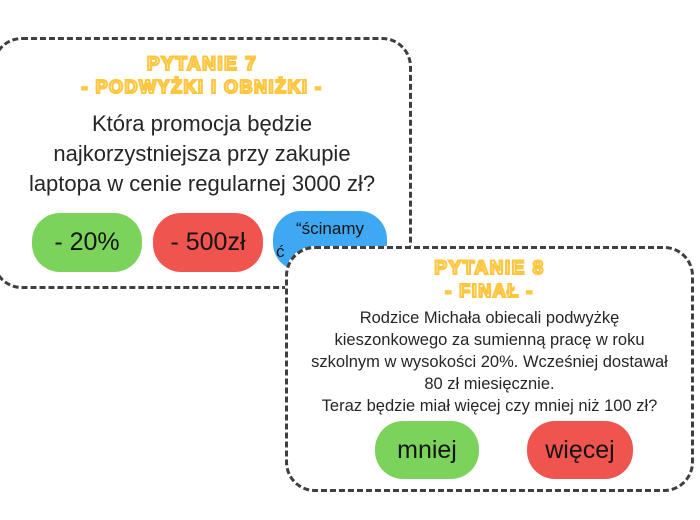  What do you see at coordinates (280, 251) in the screenshot?
I see `card7-answer-scinamy-label-line2: ć` at bounding box center [280, 251].